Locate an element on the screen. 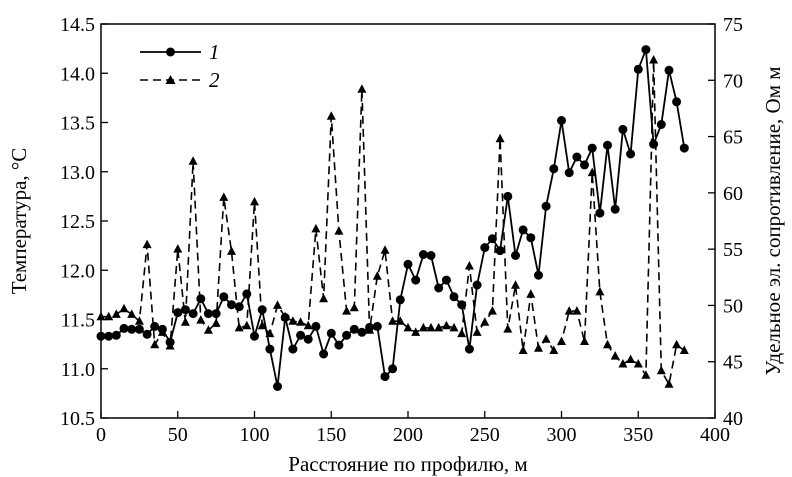 The height and width of the screenshot is (477, 792). y-left-tick-label-3: 12.0 is located at coordinates (77, 271).